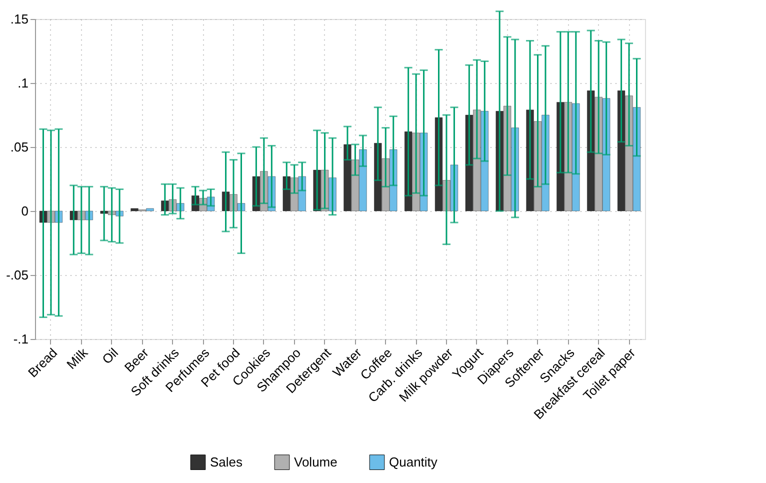  What do you see at coordinates (227, 462) in the screenshot?
I see `legend-label: Sales` at bounding box center [227, 462].